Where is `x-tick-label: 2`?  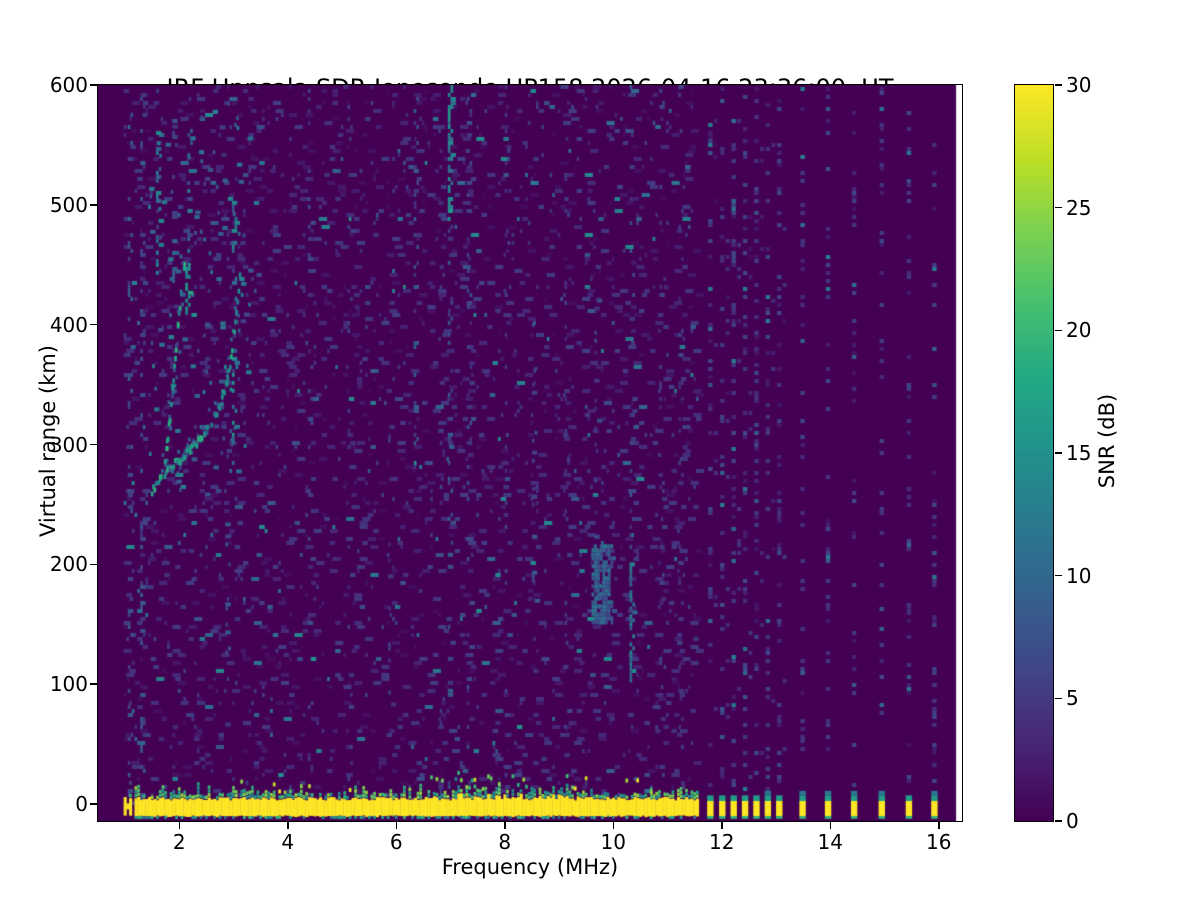 x-tick-label: 2 is located at coordinates (179, 842).